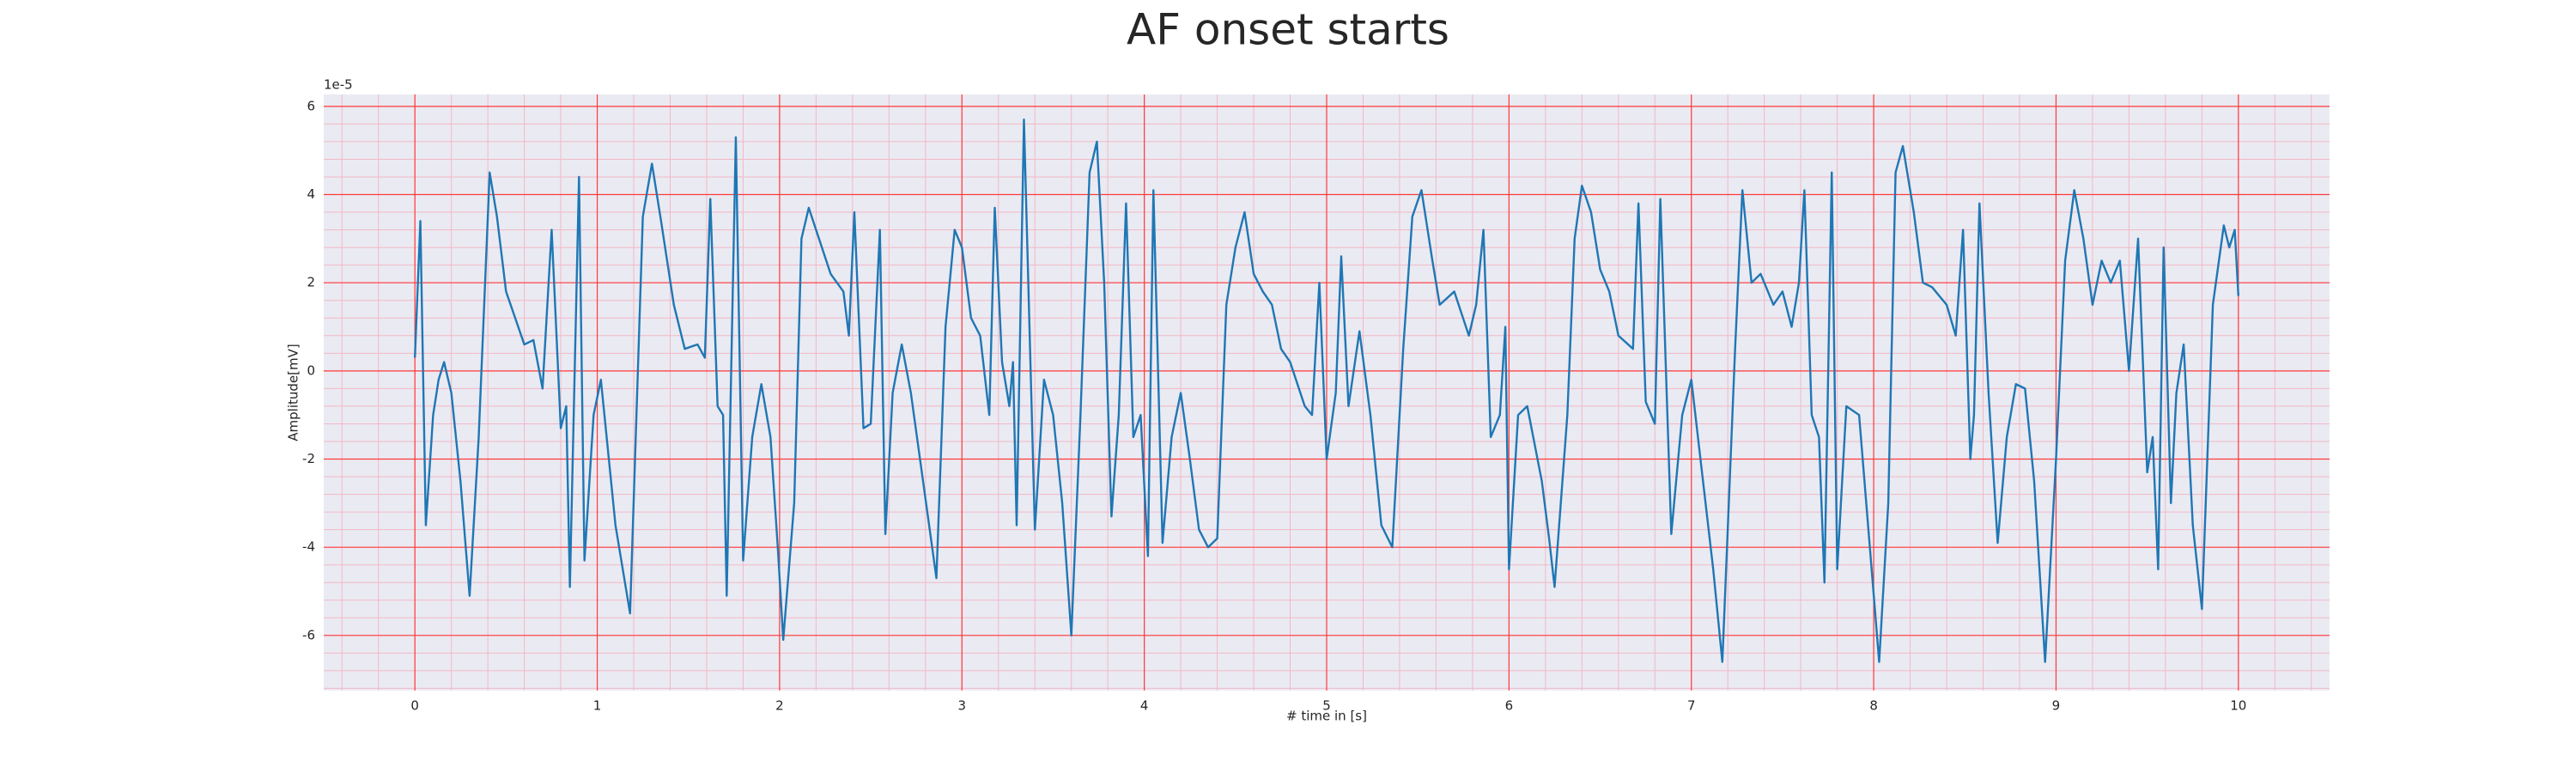 The height and width of the screenshot is (773, 2576). Describe the element at coordinates (1144, 706) in the screenshot. I see `x-tick-label: 4` at that location.